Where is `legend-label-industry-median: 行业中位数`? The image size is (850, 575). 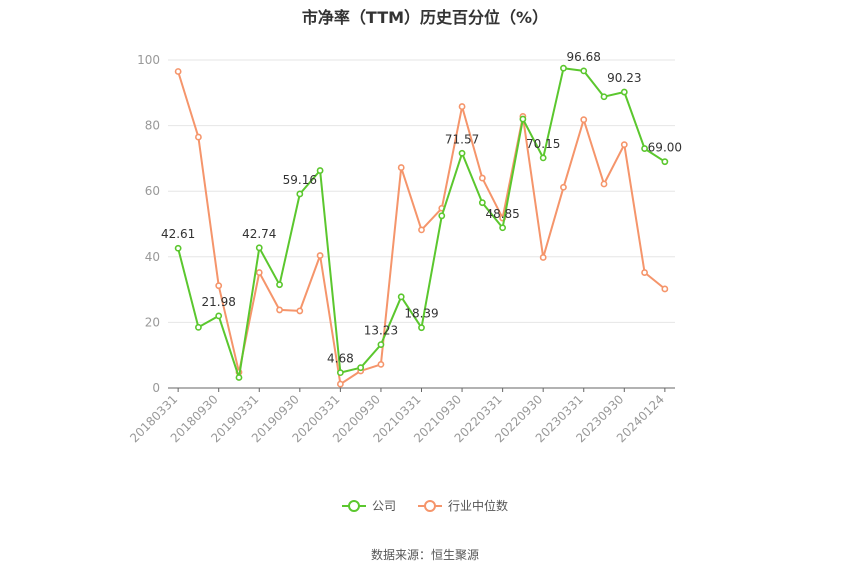 legend-label-industry-median: 行业中位数 is located at coordinates (478, 506).